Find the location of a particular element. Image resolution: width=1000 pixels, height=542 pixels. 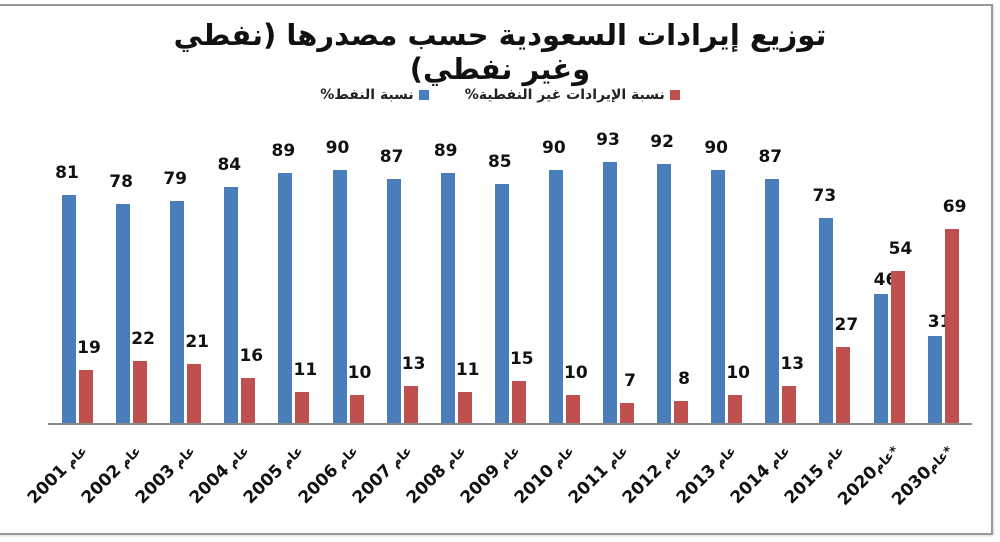

x-axis-line is located at coordinates (510, 424).